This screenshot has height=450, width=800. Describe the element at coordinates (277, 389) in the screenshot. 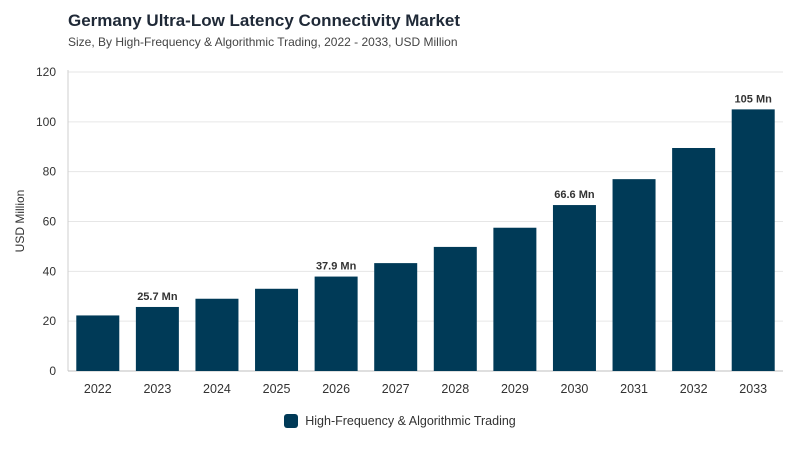

I see `x-tick-label: 2025` at that location.